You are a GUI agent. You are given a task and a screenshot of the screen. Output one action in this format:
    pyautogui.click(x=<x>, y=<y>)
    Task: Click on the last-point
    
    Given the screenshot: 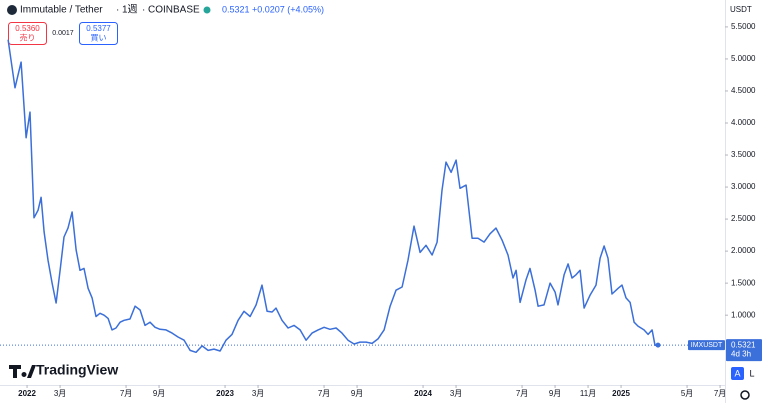 What is the action you would take?
    pyautogui.click(x=658, y=345)
    